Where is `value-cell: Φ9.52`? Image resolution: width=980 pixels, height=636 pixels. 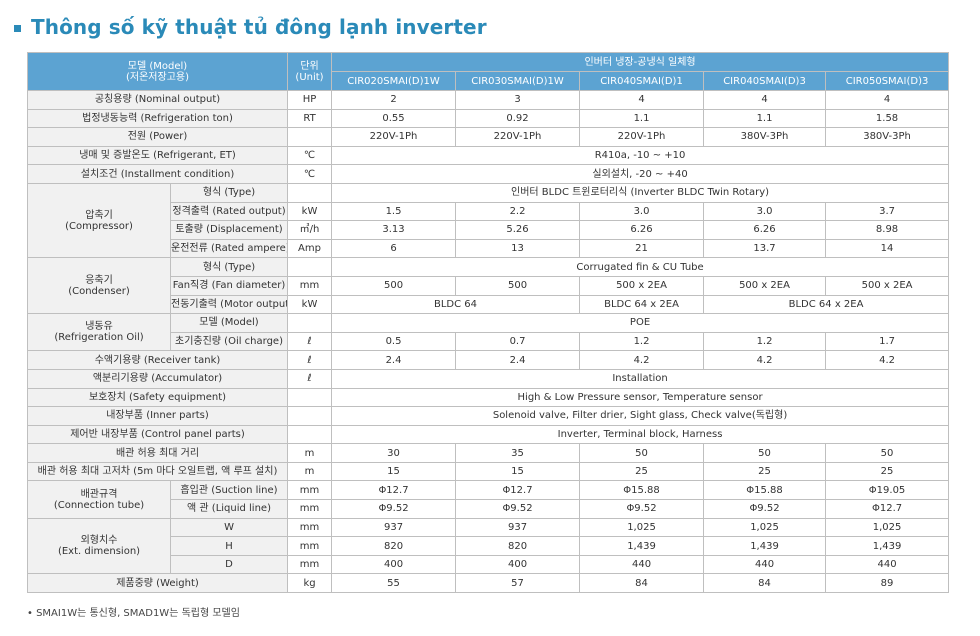 value-cell: Φ9.52 is located at coordinates (394, 509).